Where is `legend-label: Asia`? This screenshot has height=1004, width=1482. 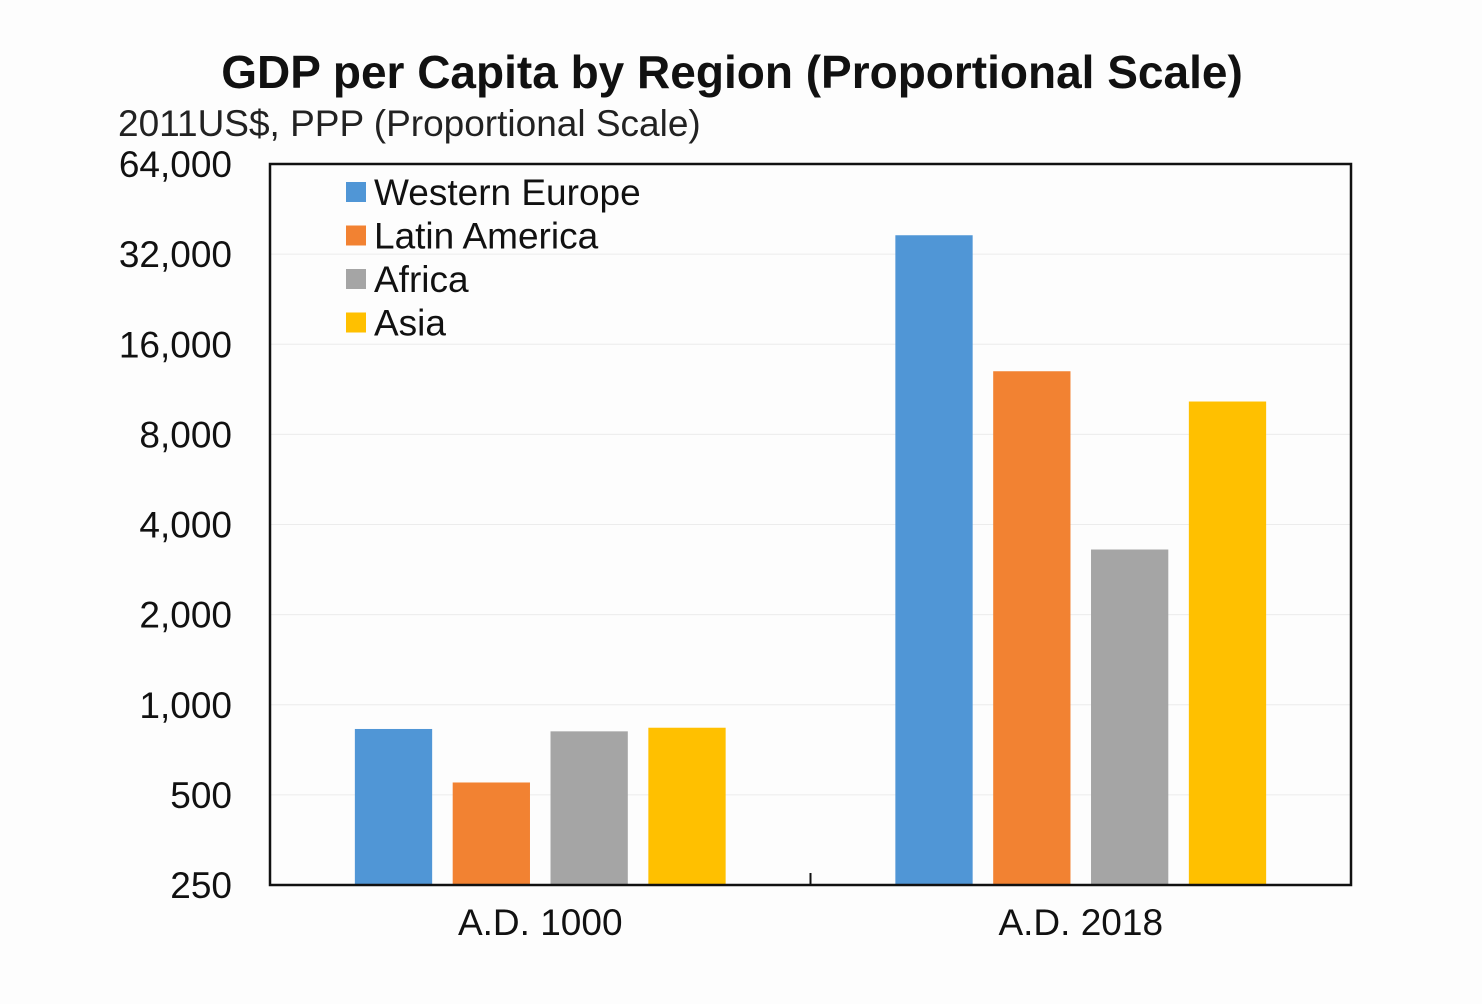 legend-label: Asia is located at coordinates (410, 323).